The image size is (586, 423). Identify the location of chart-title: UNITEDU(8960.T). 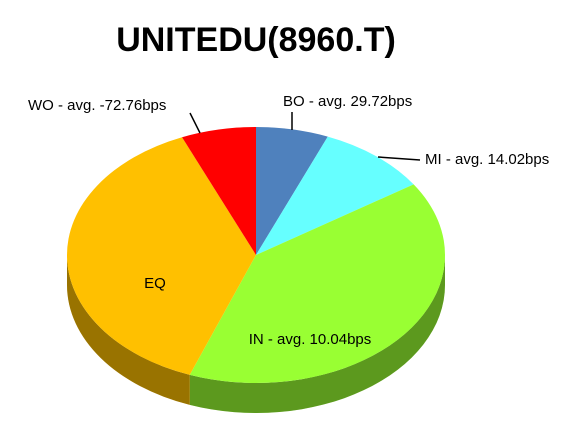
(256, 40).